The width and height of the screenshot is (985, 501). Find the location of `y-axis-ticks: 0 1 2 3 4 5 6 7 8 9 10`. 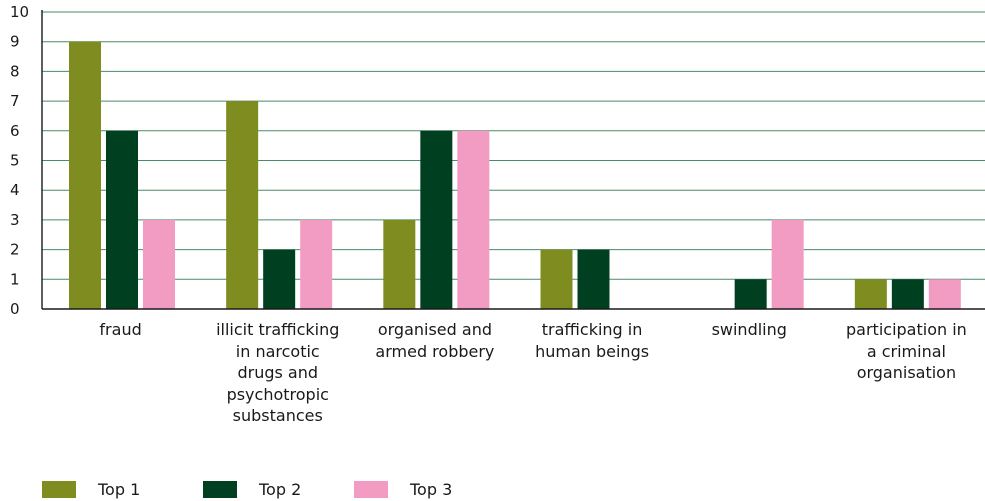

y-axis-ticks: 0 1 2 3 4 5 6 7 8 9 10 is located at coordinates (19, 160).